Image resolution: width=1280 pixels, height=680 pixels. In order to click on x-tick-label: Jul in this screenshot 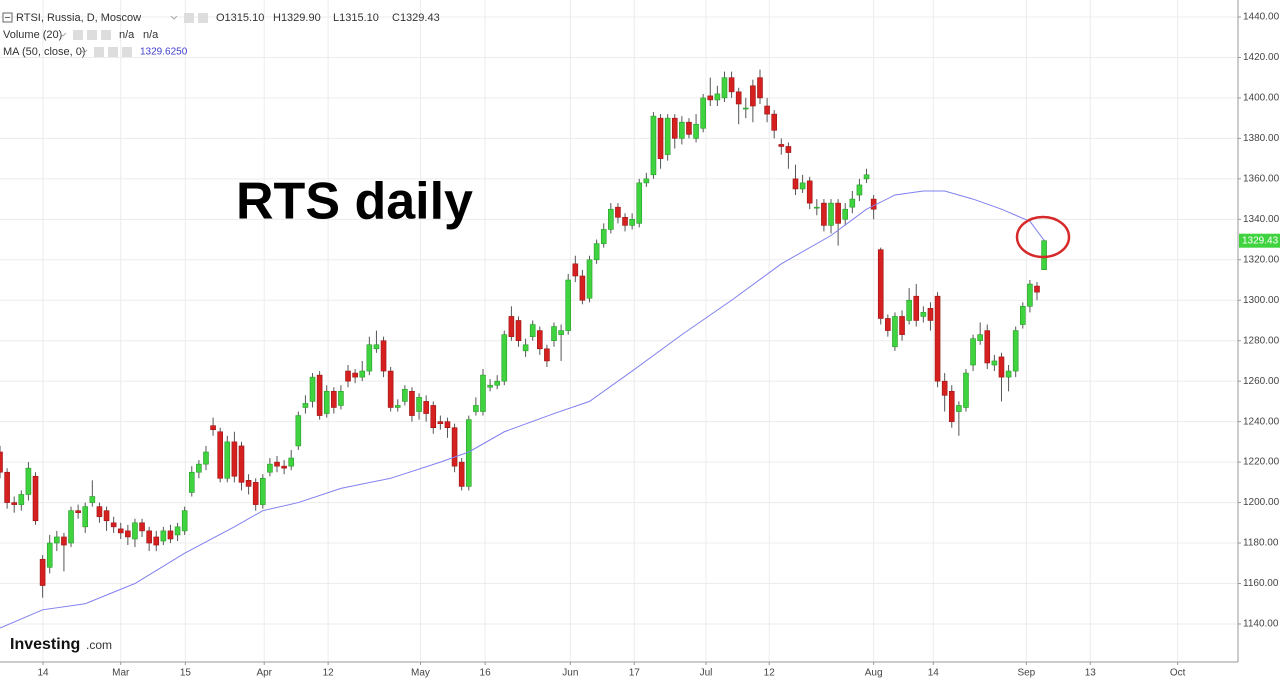, I will do `click(706, 673)`.